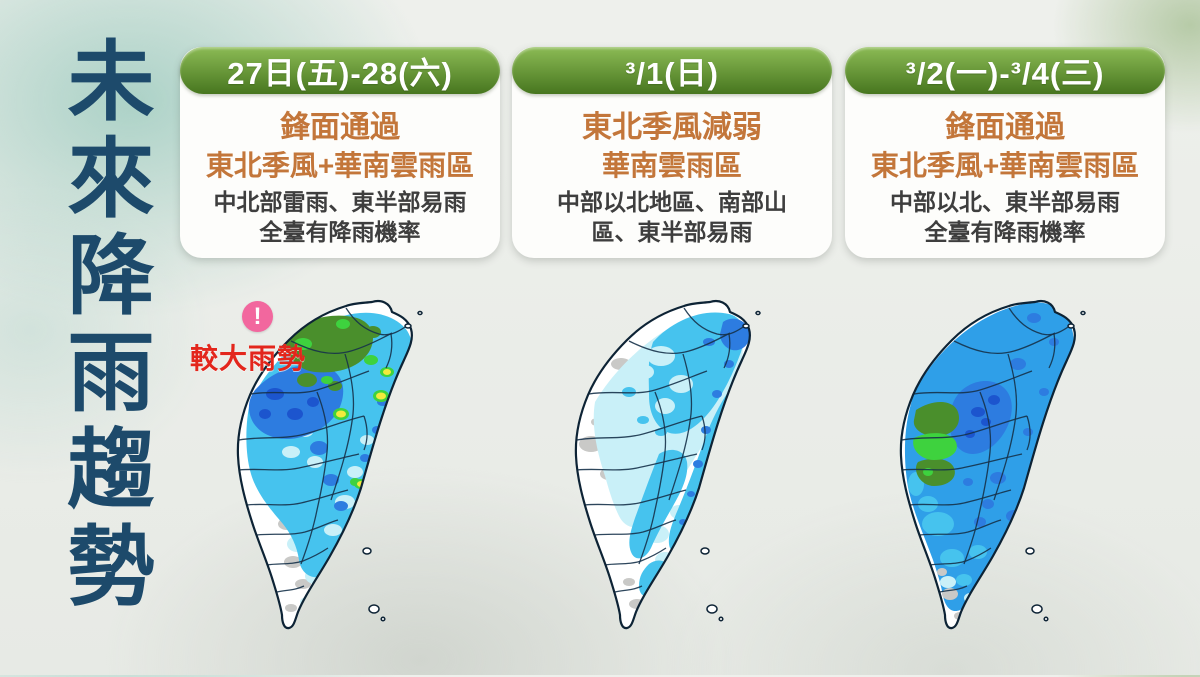  I want to click on forecast-card-2: ³/1(日) 東北季風減弱 華南雲雨區 中部以北地區、南部山 區、東半部易雨, so click(672, 152).